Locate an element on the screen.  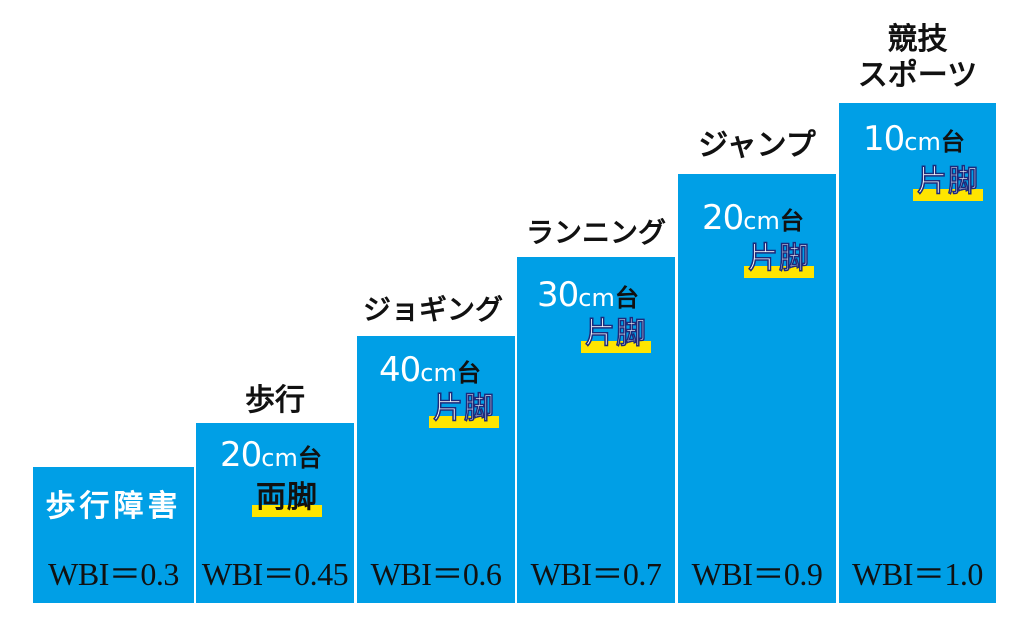
stage-label-line2: スポーツ is located at coordinates (917, 75).